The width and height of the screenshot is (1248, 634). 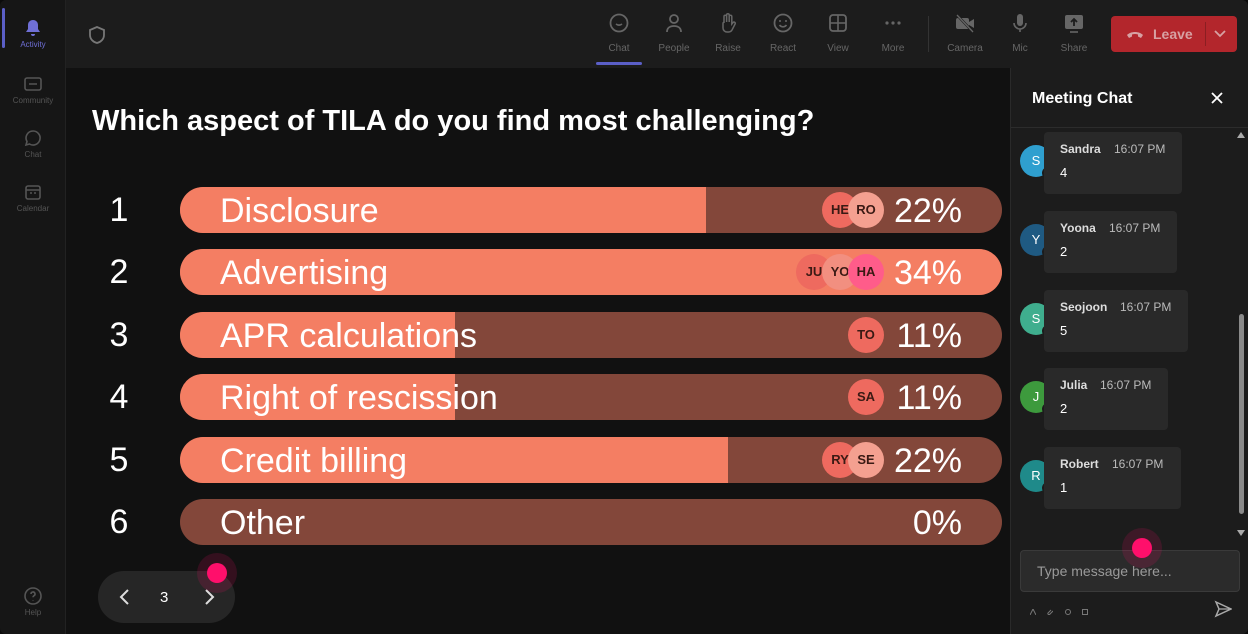 What do you see at coordinates (552, 335) in the screenshot?
I see `poll-option-row: 3 APR calculations TO 11%` at bounding box center [552, 335].